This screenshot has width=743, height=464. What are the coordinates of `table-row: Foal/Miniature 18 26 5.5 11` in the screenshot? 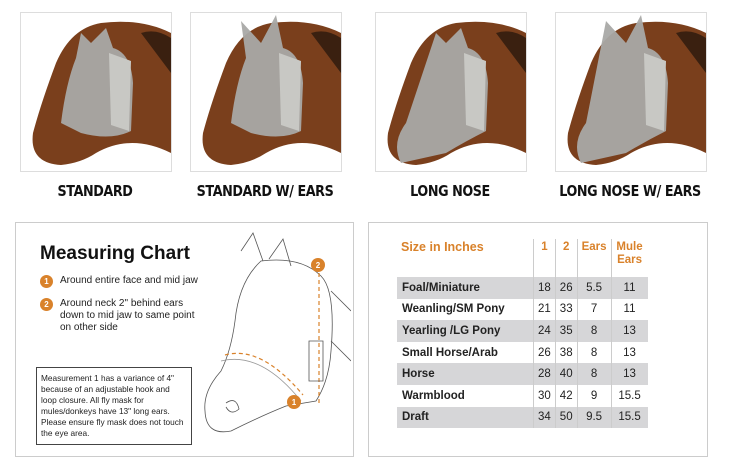 It's located at (522, 288).